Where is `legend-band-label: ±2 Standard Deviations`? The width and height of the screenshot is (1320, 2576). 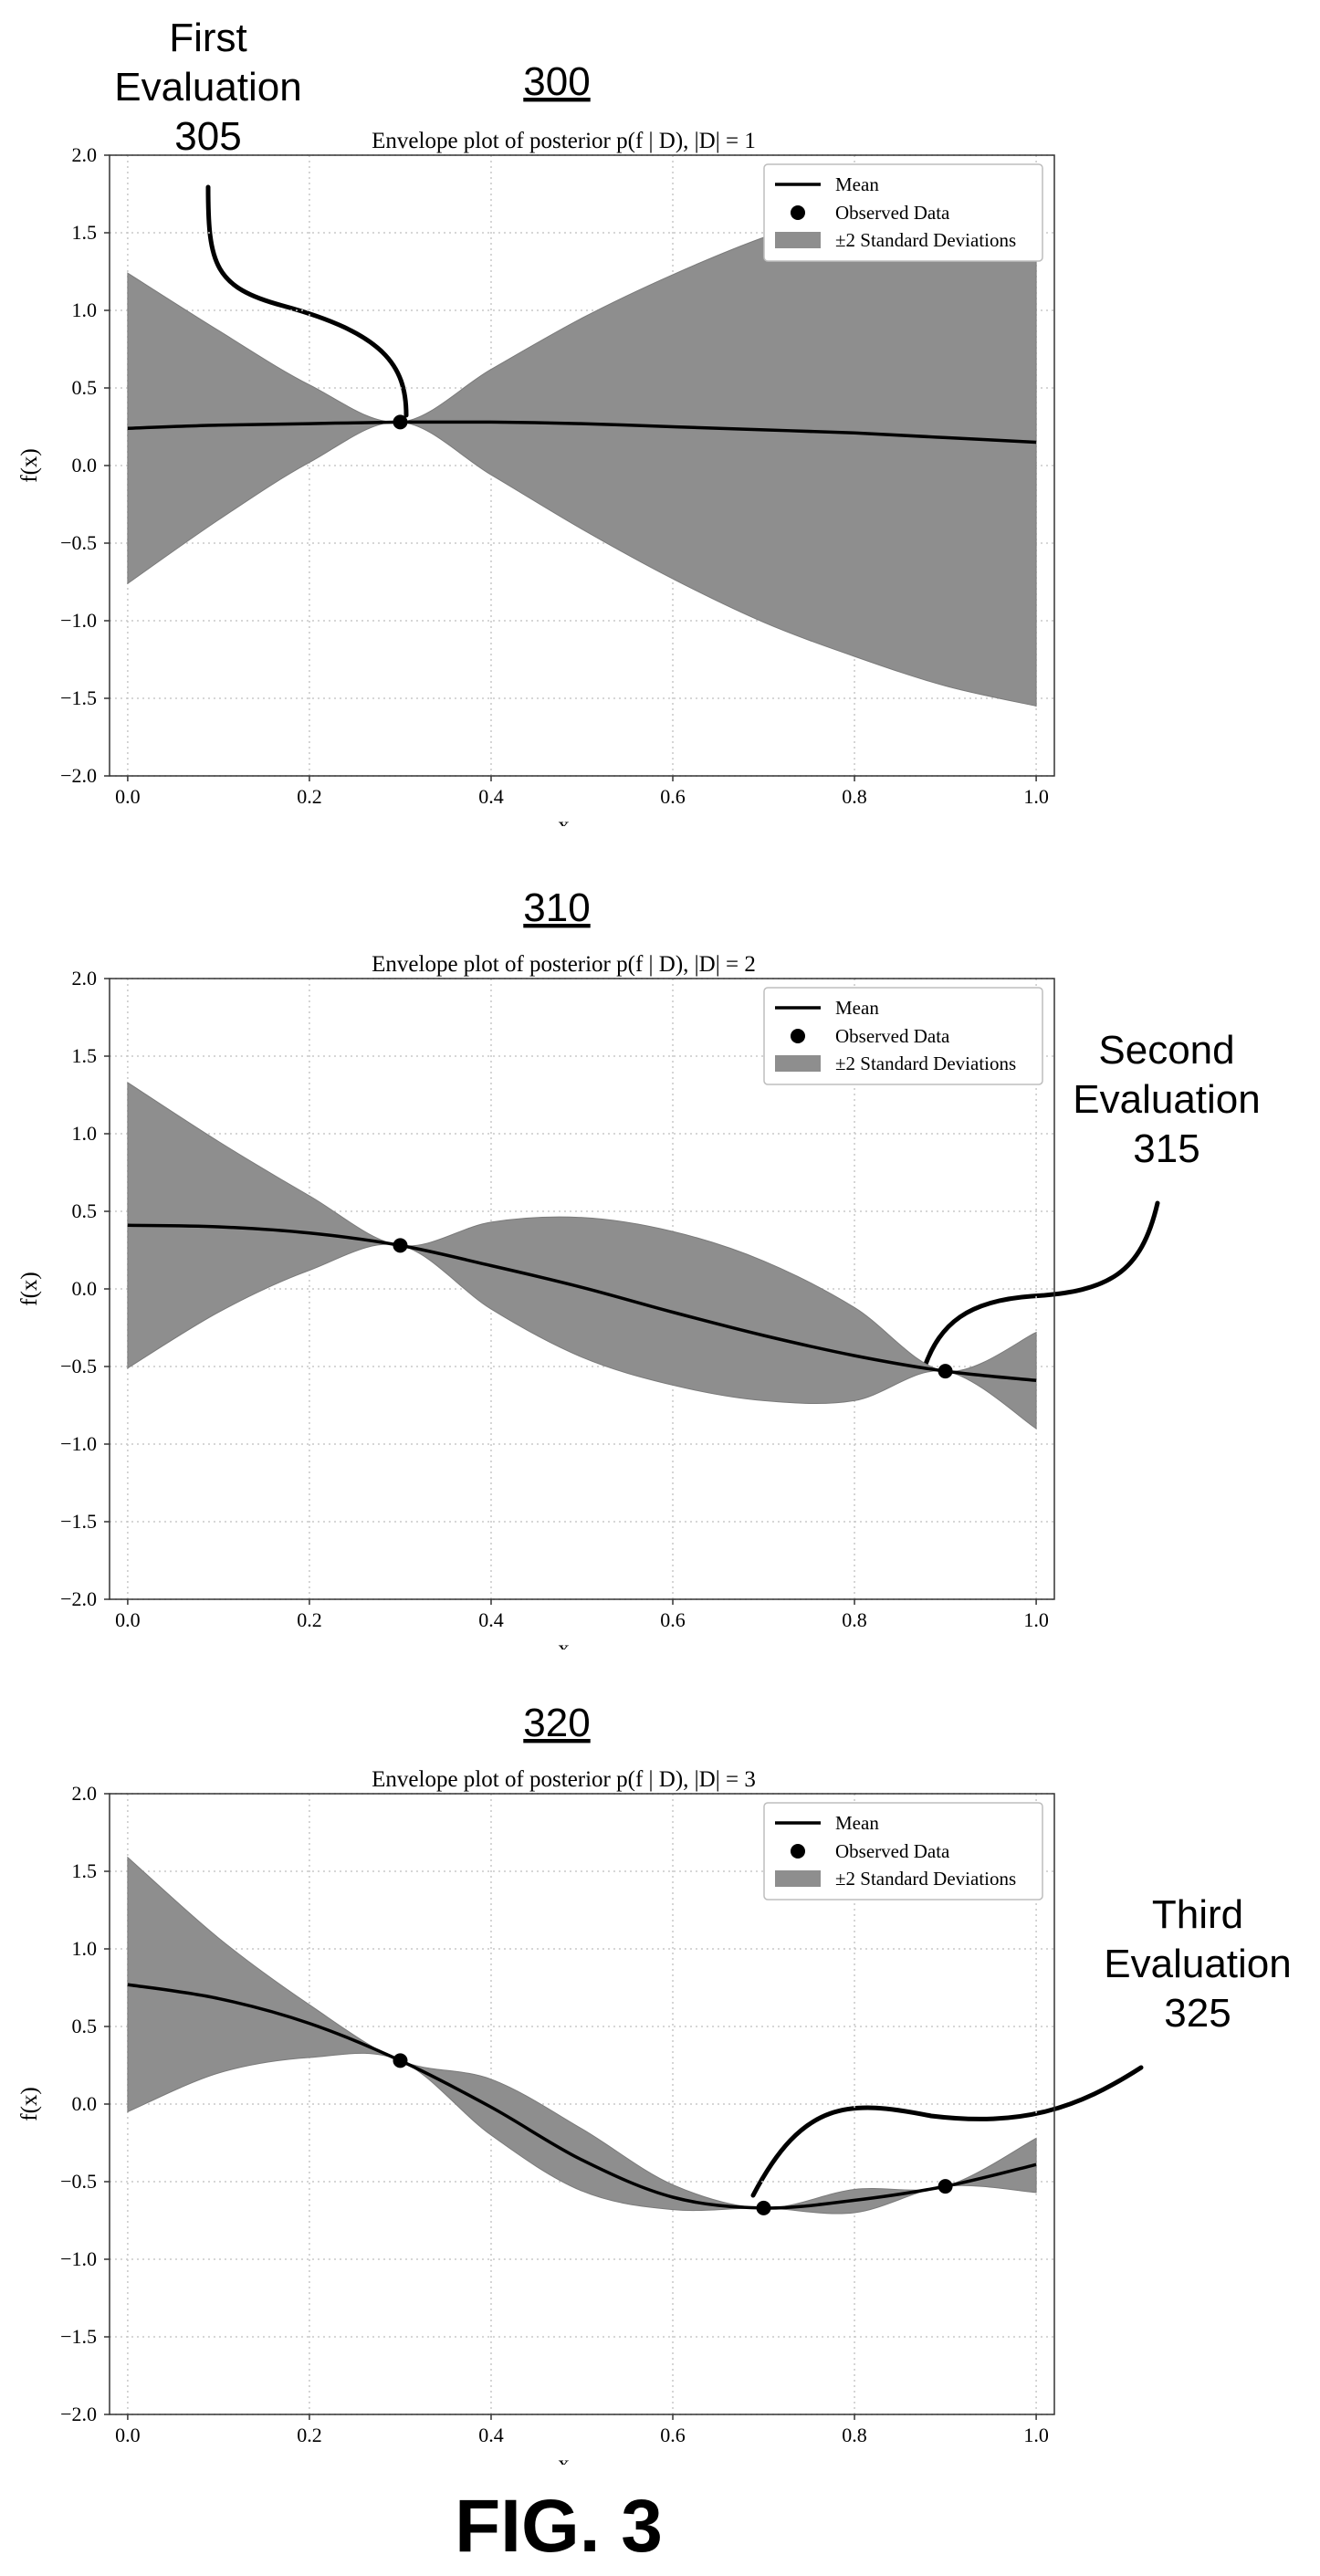
legend-band-label: ±2 Standard Deviations is located at coordinates (925, 1879).